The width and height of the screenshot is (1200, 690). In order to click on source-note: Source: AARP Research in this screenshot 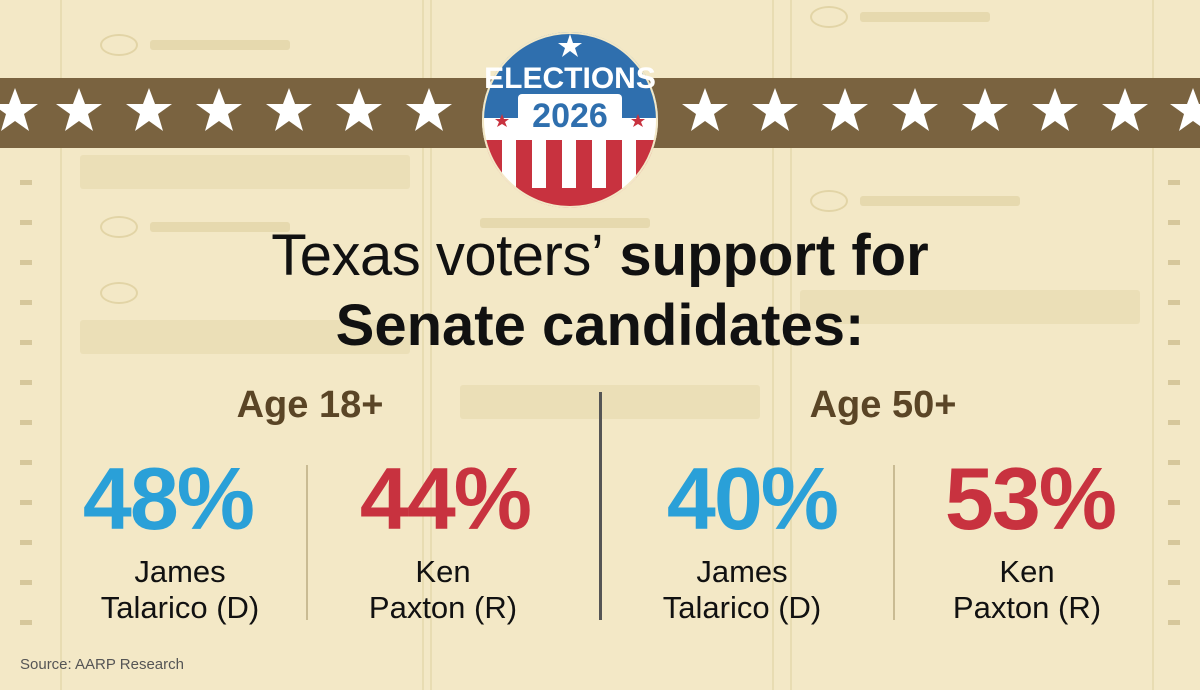, I will do `click(102, 664)`.